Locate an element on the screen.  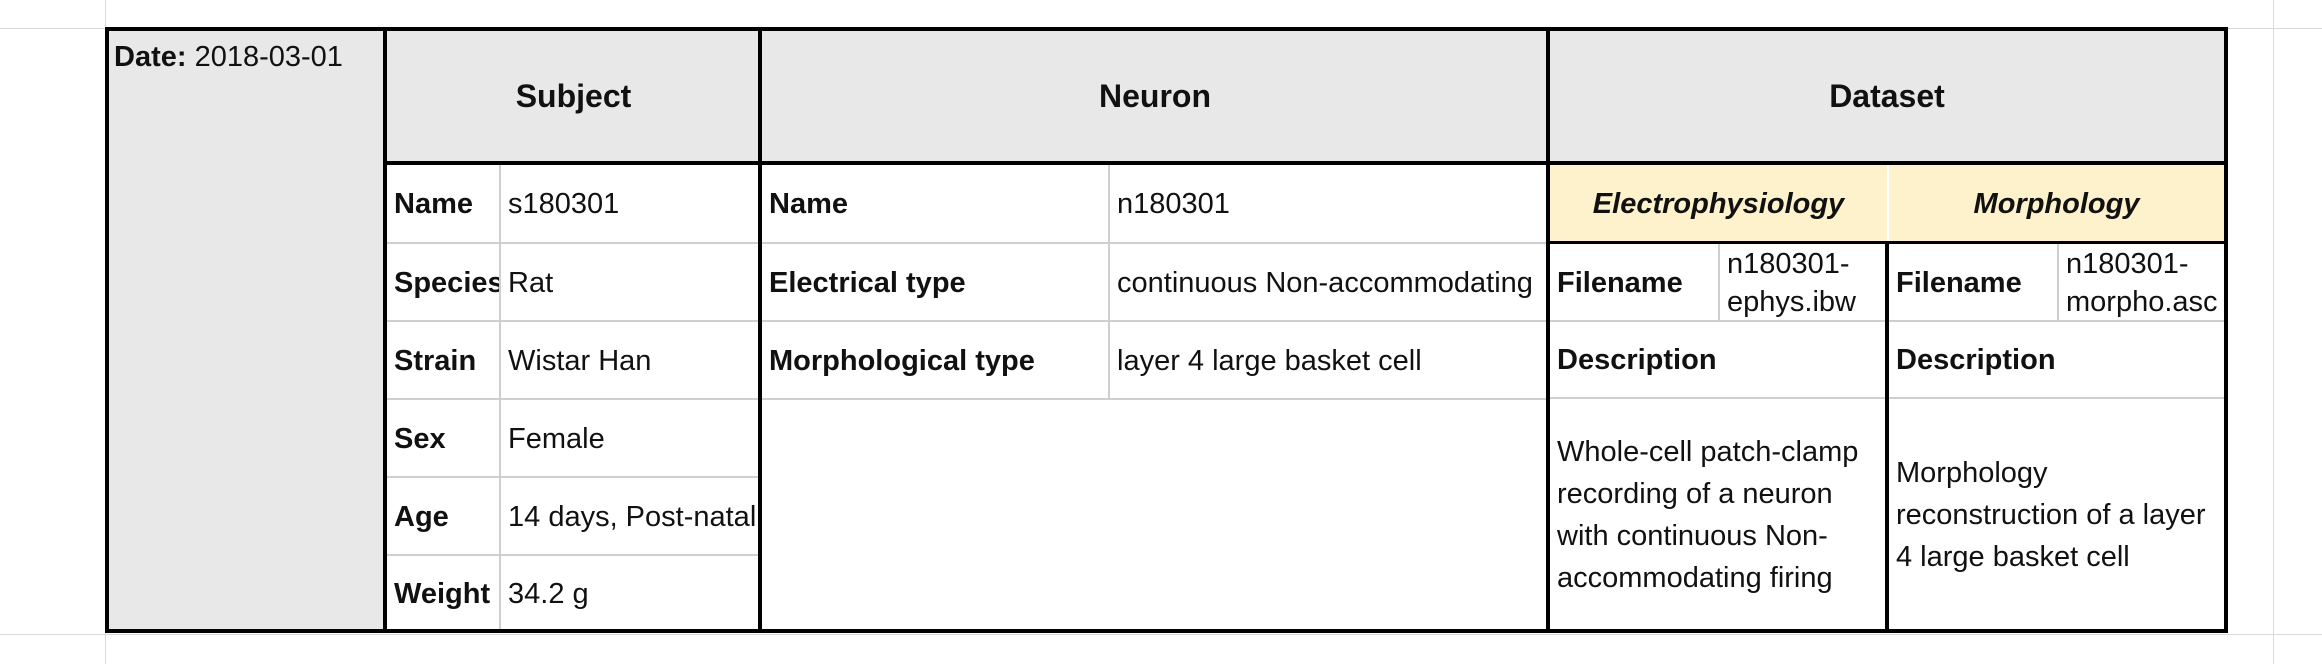
subject-value-sex: Female is located at coordinates (556, 438).